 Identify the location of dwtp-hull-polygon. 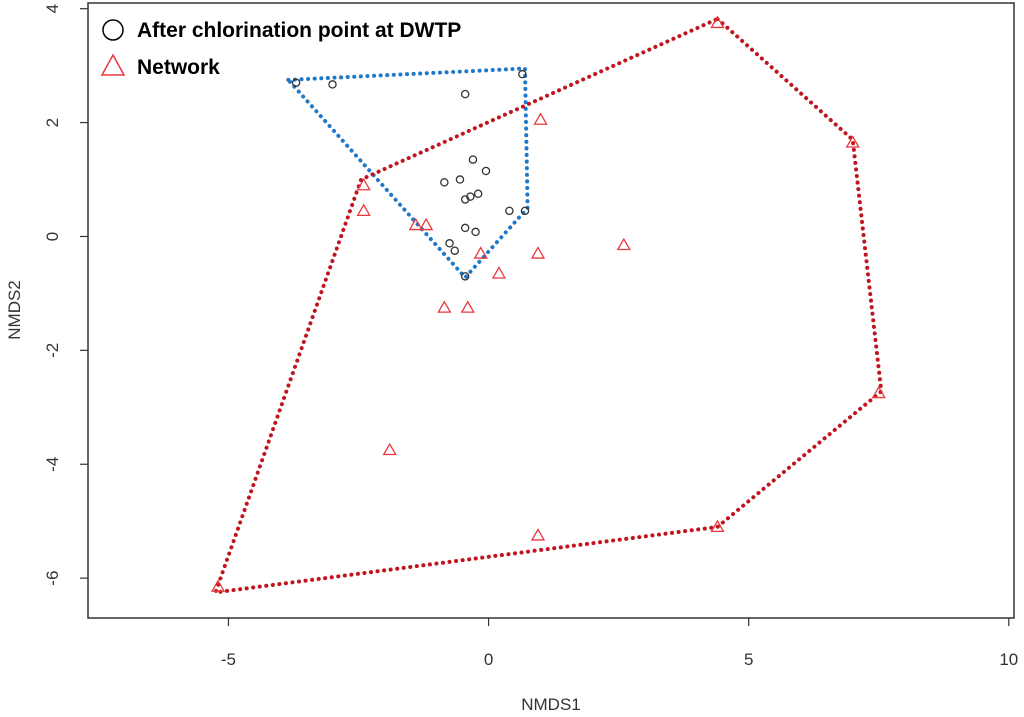
(407, 173).